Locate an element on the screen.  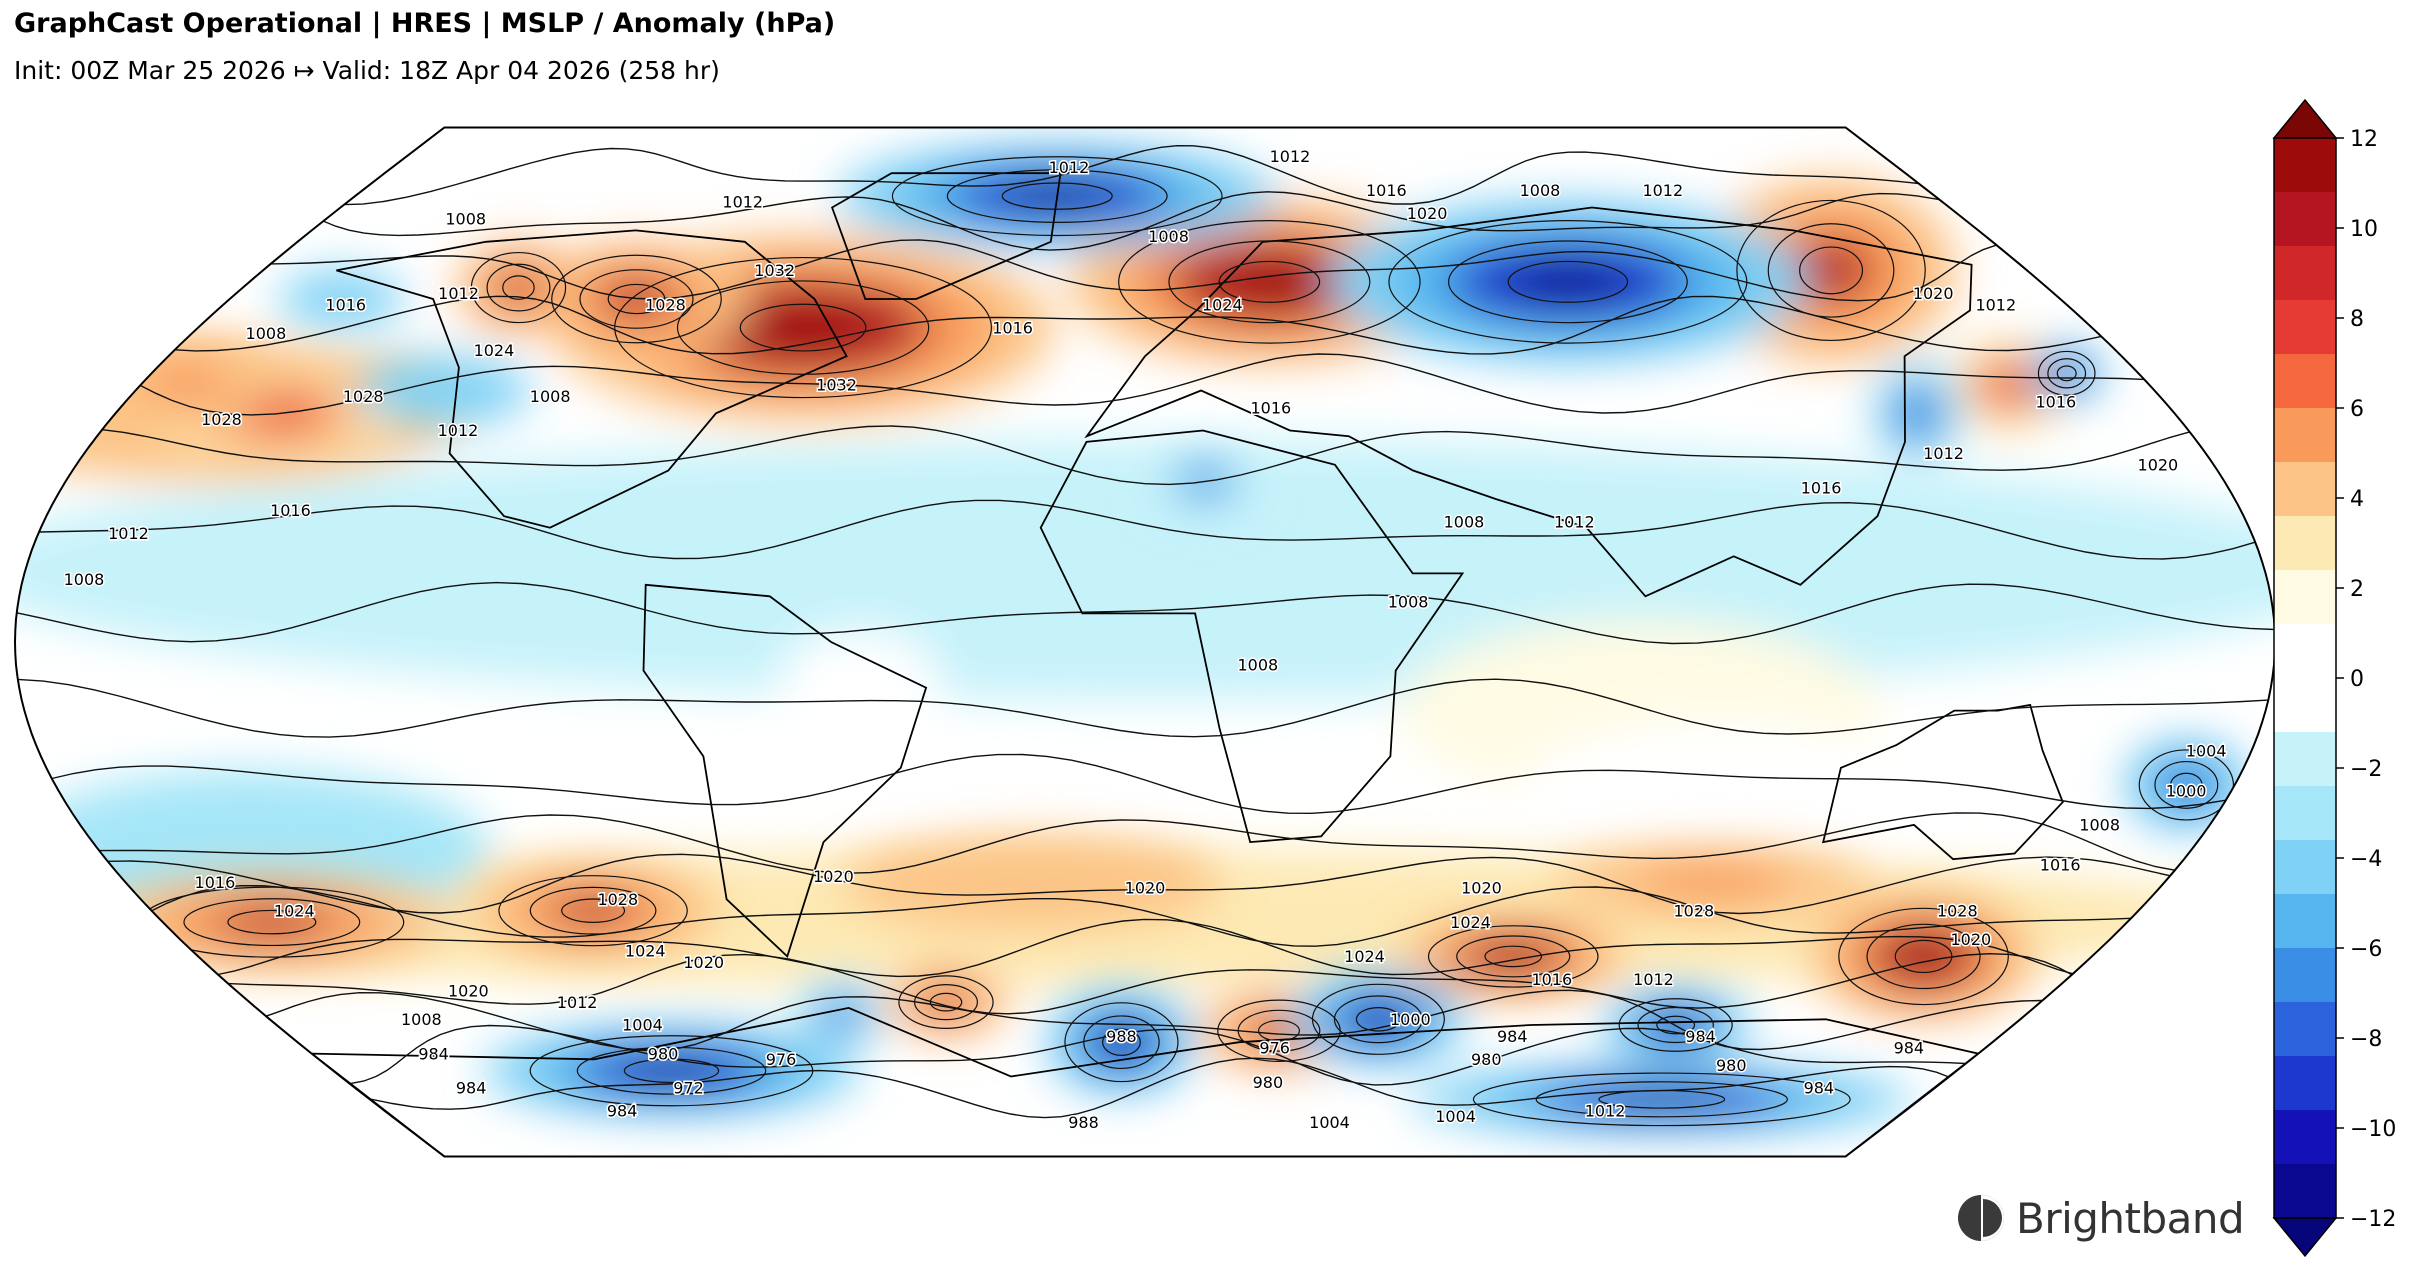
coastline-greenland is located at coordinates (946, 236).